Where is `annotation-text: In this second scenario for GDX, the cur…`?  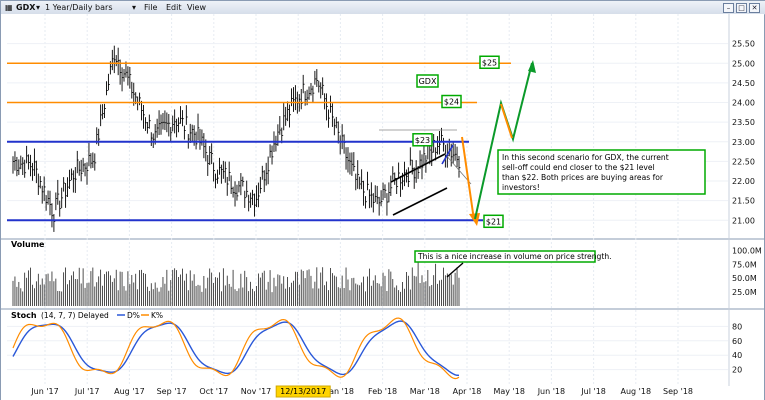
annotation-text: In this second scenario for GDX, the cur… is located at coordinates (585, 157).